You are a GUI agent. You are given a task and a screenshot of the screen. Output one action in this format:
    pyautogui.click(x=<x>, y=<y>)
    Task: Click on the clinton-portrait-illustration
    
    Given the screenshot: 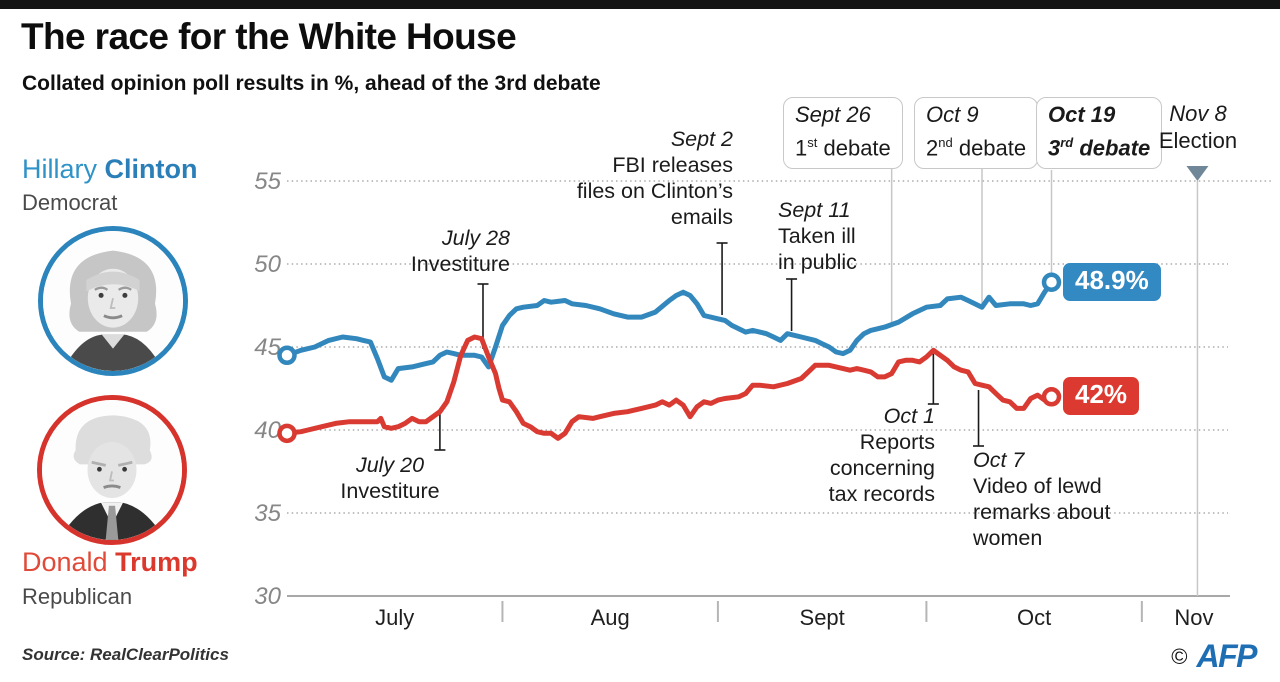 What is the action you would take?
    pyautogui.click(x=113, y=301)
    